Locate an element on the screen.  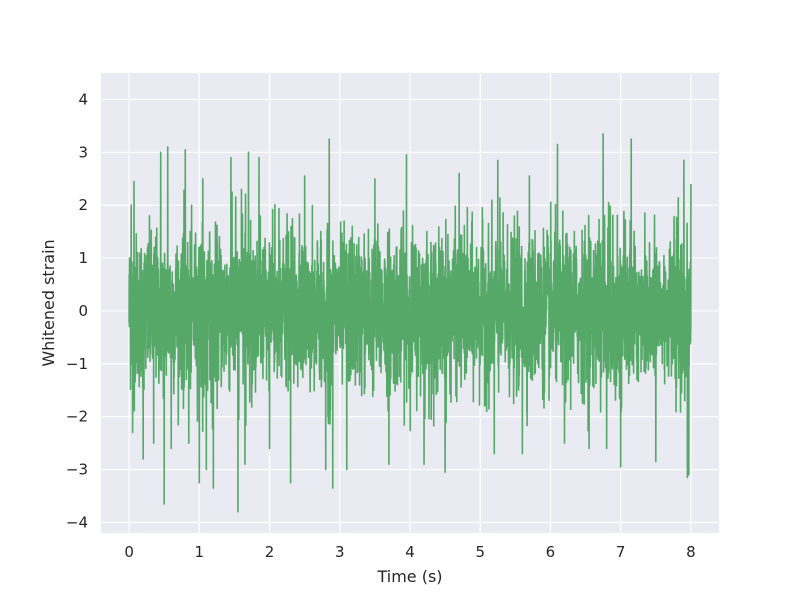
x-tick-label: 4 is located at coordinates (410, 552).